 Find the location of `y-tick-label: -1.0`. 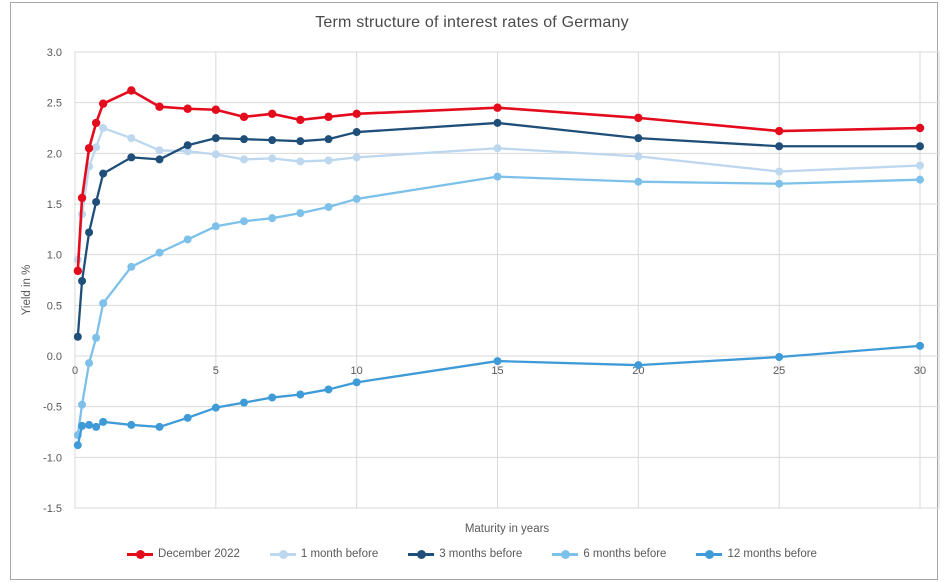

y-tick-label: -1.0 is located at coordinates (52, 458).